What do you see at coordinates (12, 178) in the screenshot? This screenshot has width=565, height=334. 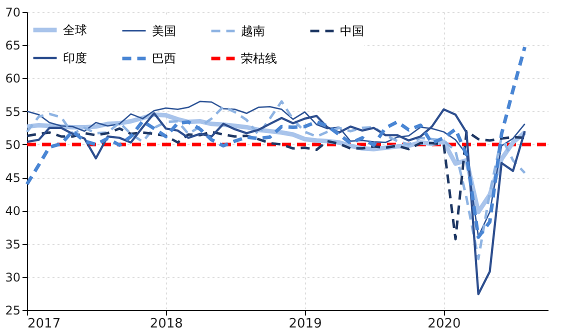 I see `y-tick-label: 45` at bounding box center [12, 178].